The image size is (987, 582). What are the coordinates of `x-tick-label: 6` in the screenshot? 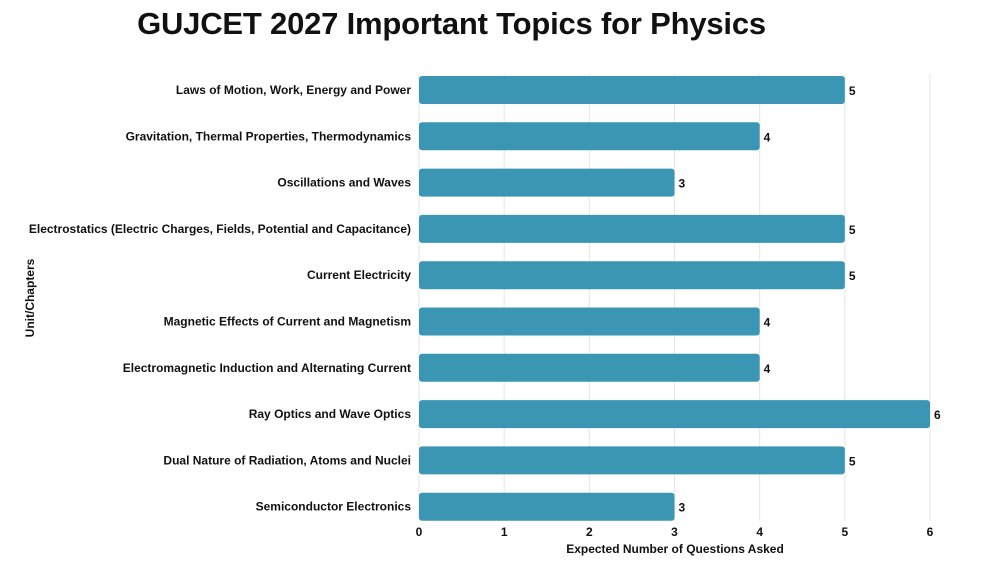 It's located at (930, 532).